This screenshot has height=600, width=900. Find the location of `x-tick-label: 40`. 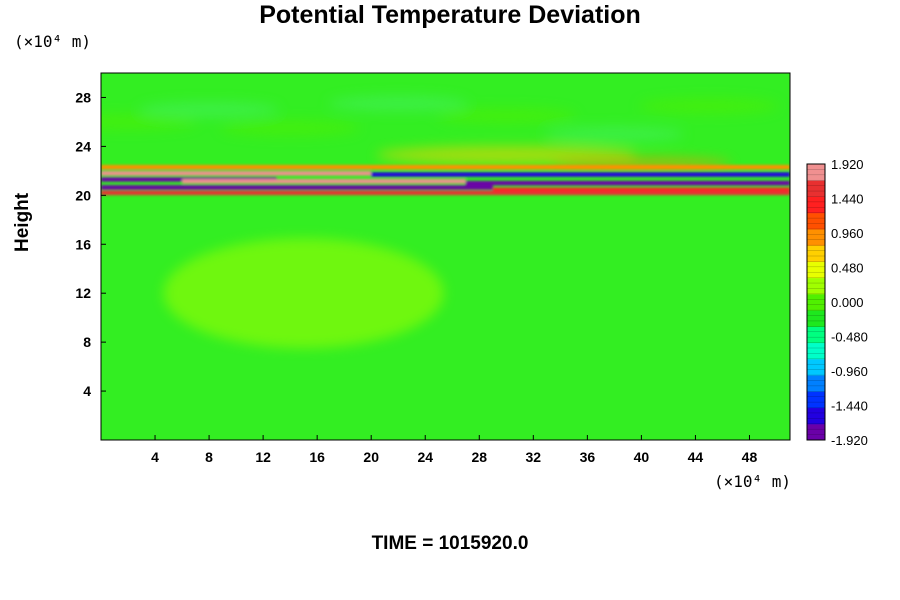

x-tick-label: 40 is located at coordinates (642, 457).